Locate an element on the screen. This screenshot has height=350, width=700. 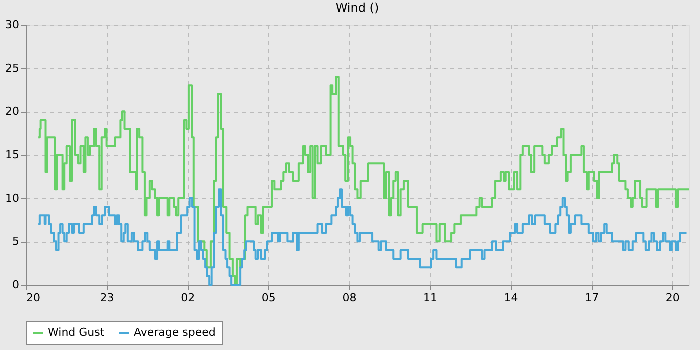
y-tick-label: 15 is located at coordinates (13, 155).